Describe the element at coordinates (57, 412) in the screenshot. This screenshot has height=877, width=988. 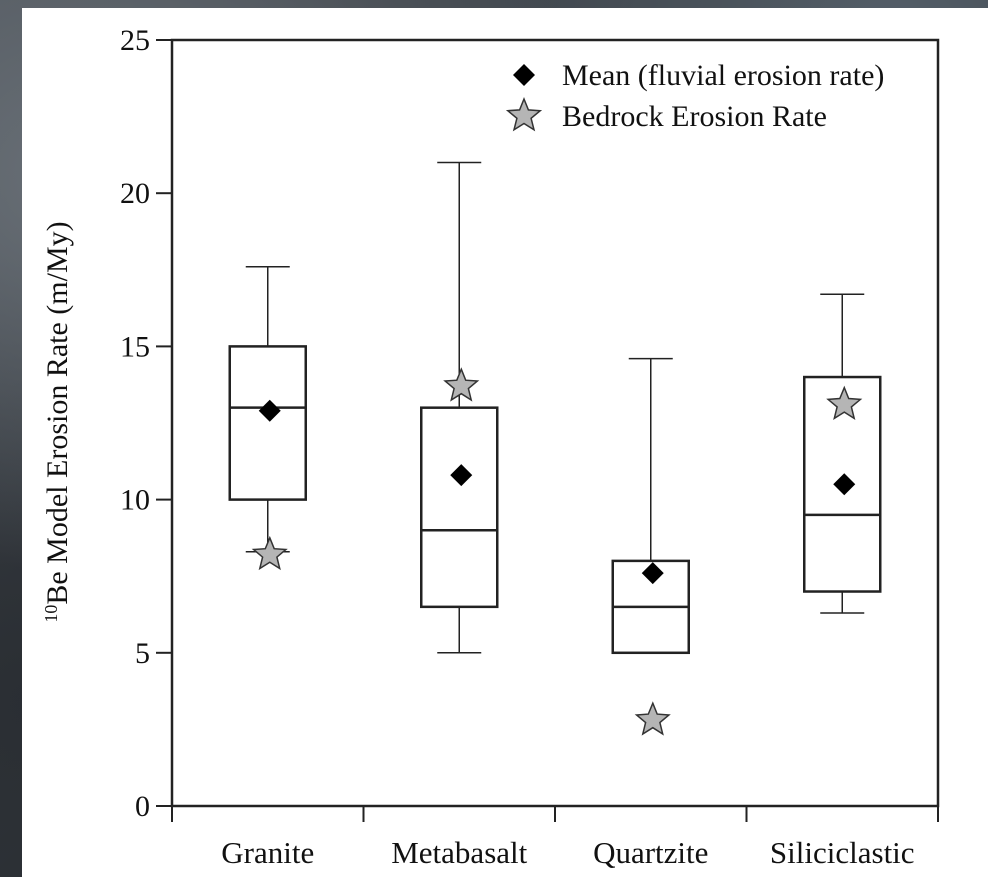
I see `y-axis-label-text: Be Model Erosion Rate (m/My)` at that location.